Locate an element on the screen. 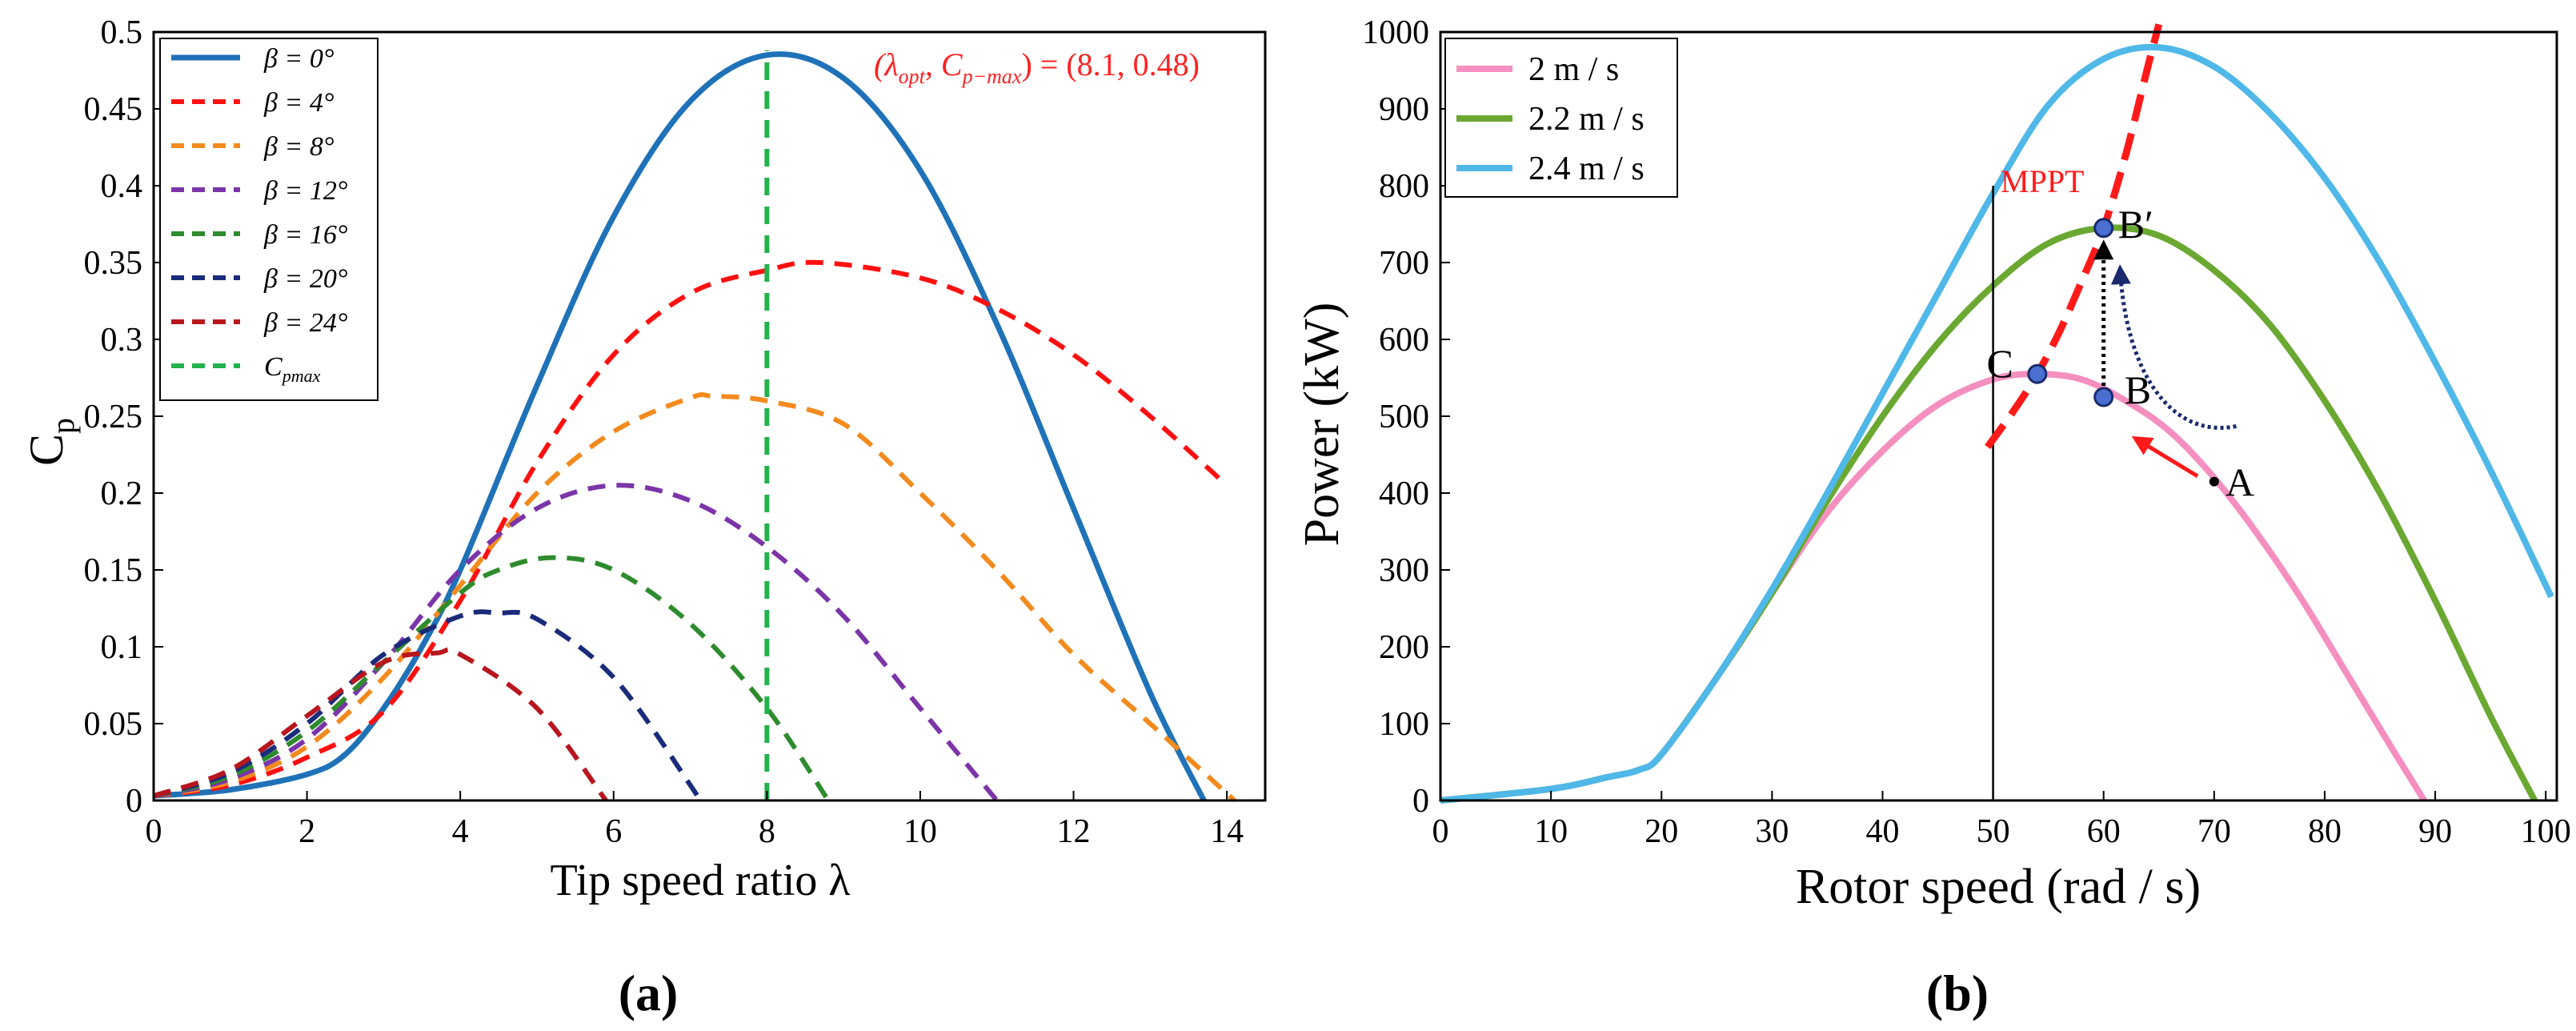 The height and width of the screenshot is (1031, 2576). chart-a-annotation: (λopt, Cp−max) = (8.1, 0.48) is located at coordinates (1037, 67).